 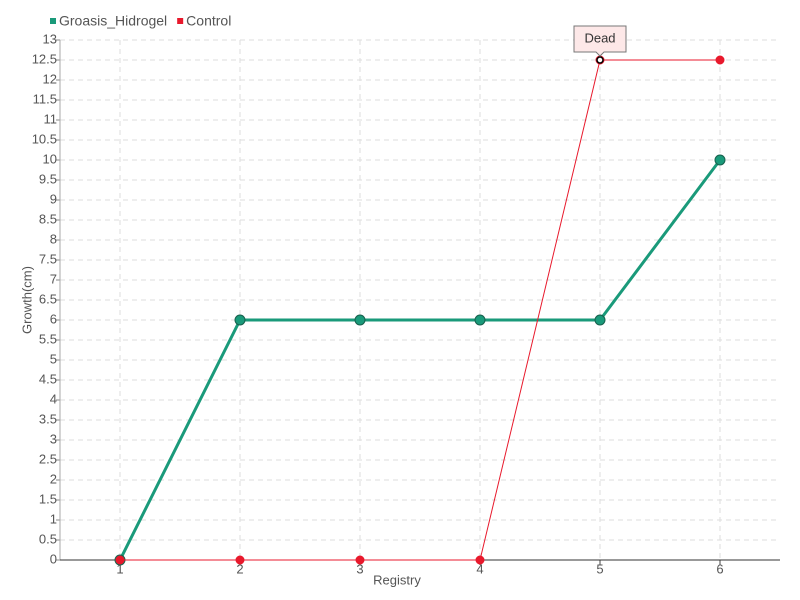 What do you see at coordinates (119, 568) in the screenshot?
I see `x-tick-label: 1` at bounding box center [119, 568].